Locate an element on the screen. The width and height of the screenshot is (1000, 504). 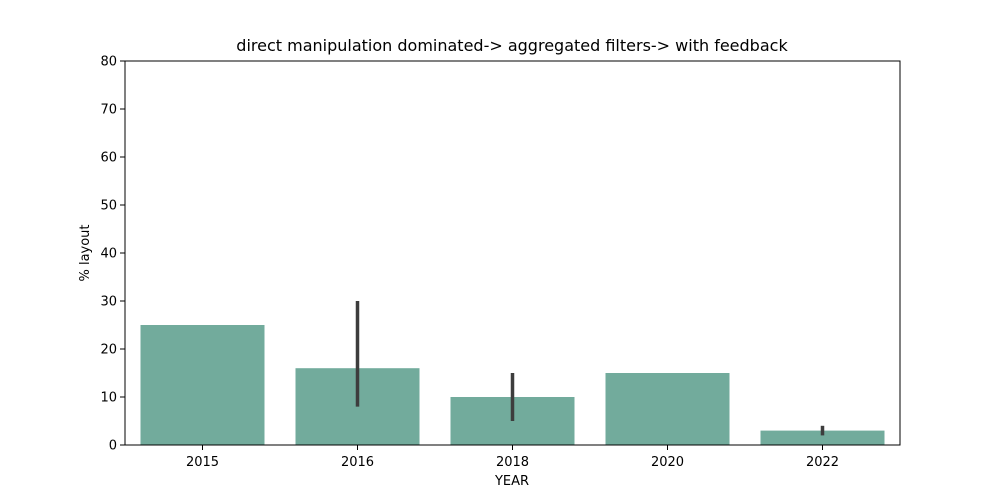
y-tick-label: 10 is located at coordinates (108, 398).